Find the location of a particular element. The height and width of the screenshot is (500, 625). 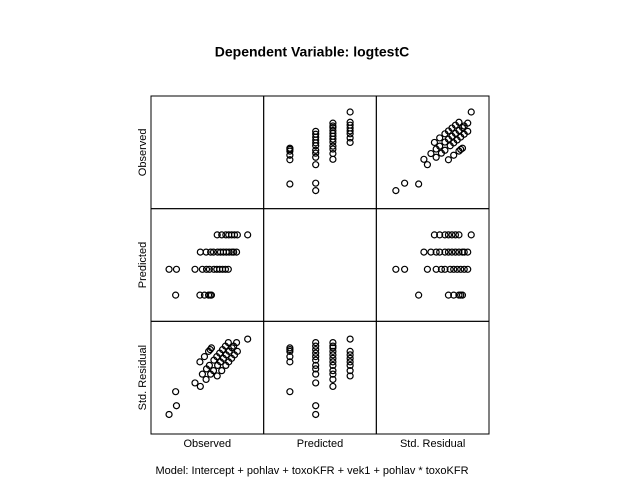

y-axis-label: Std. Residual is located at coordinates (143, 377).